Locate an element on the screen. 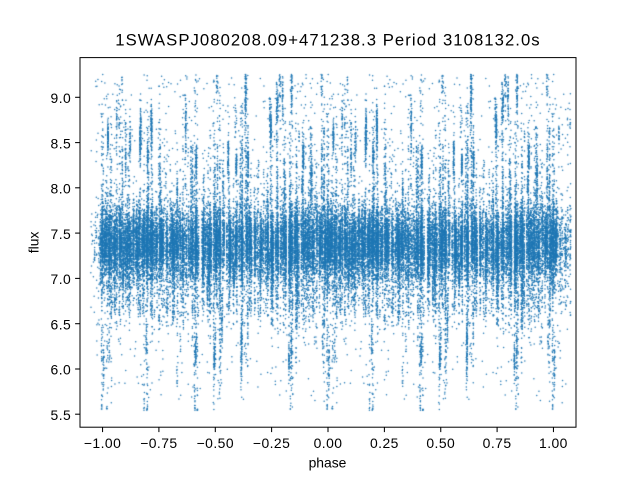 The width and height of the screenshot is (640, 480). svg-text: −0.75 is located at coordinates (158, 443).